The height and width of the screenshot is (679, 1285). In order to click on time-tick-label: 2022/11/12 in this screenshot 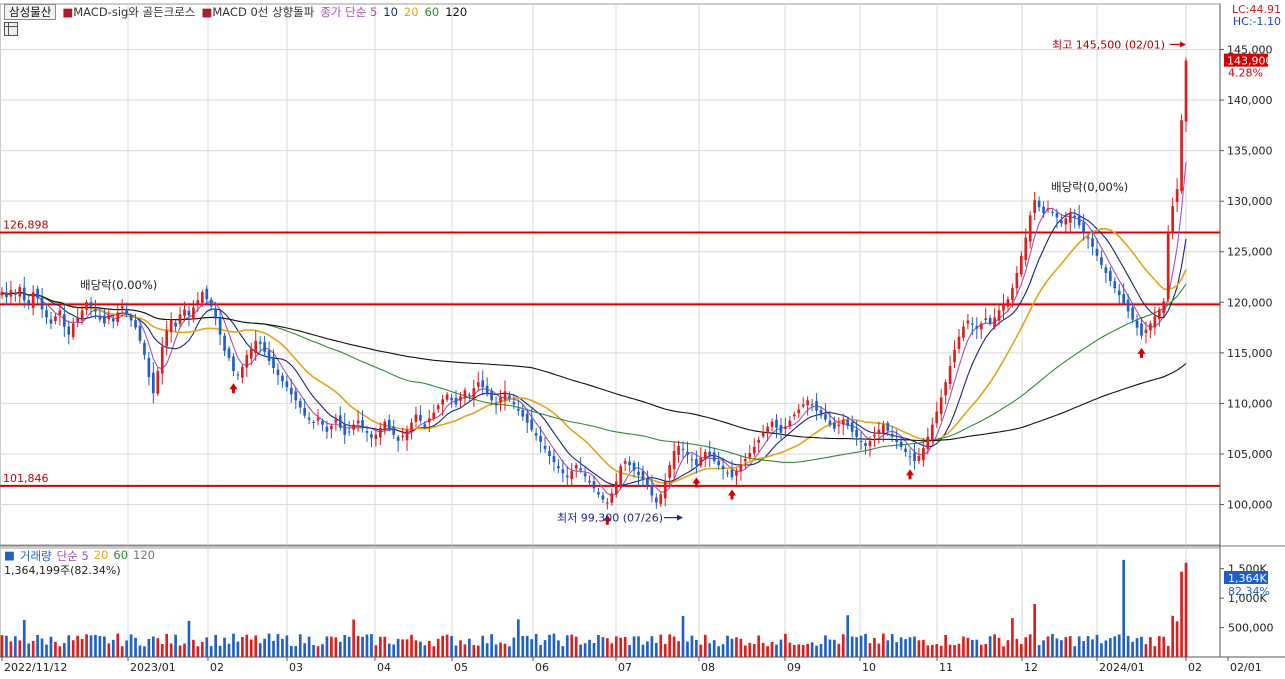, I will do `click(35, 667)`.